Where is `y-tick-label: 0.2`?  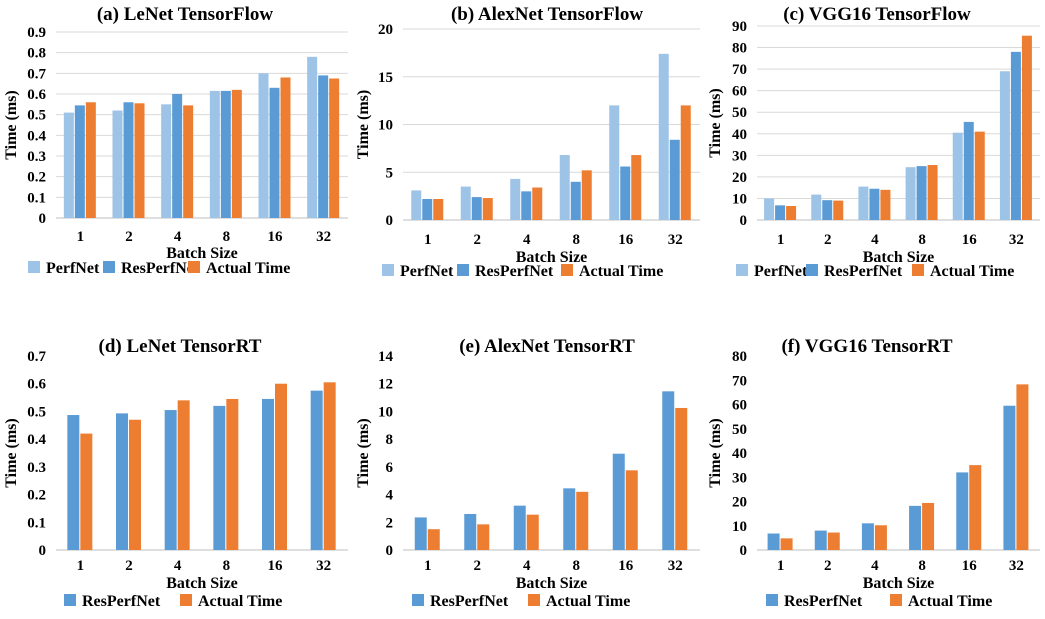 y-tick-label: 0.2 is located at coordinates (36, 496).